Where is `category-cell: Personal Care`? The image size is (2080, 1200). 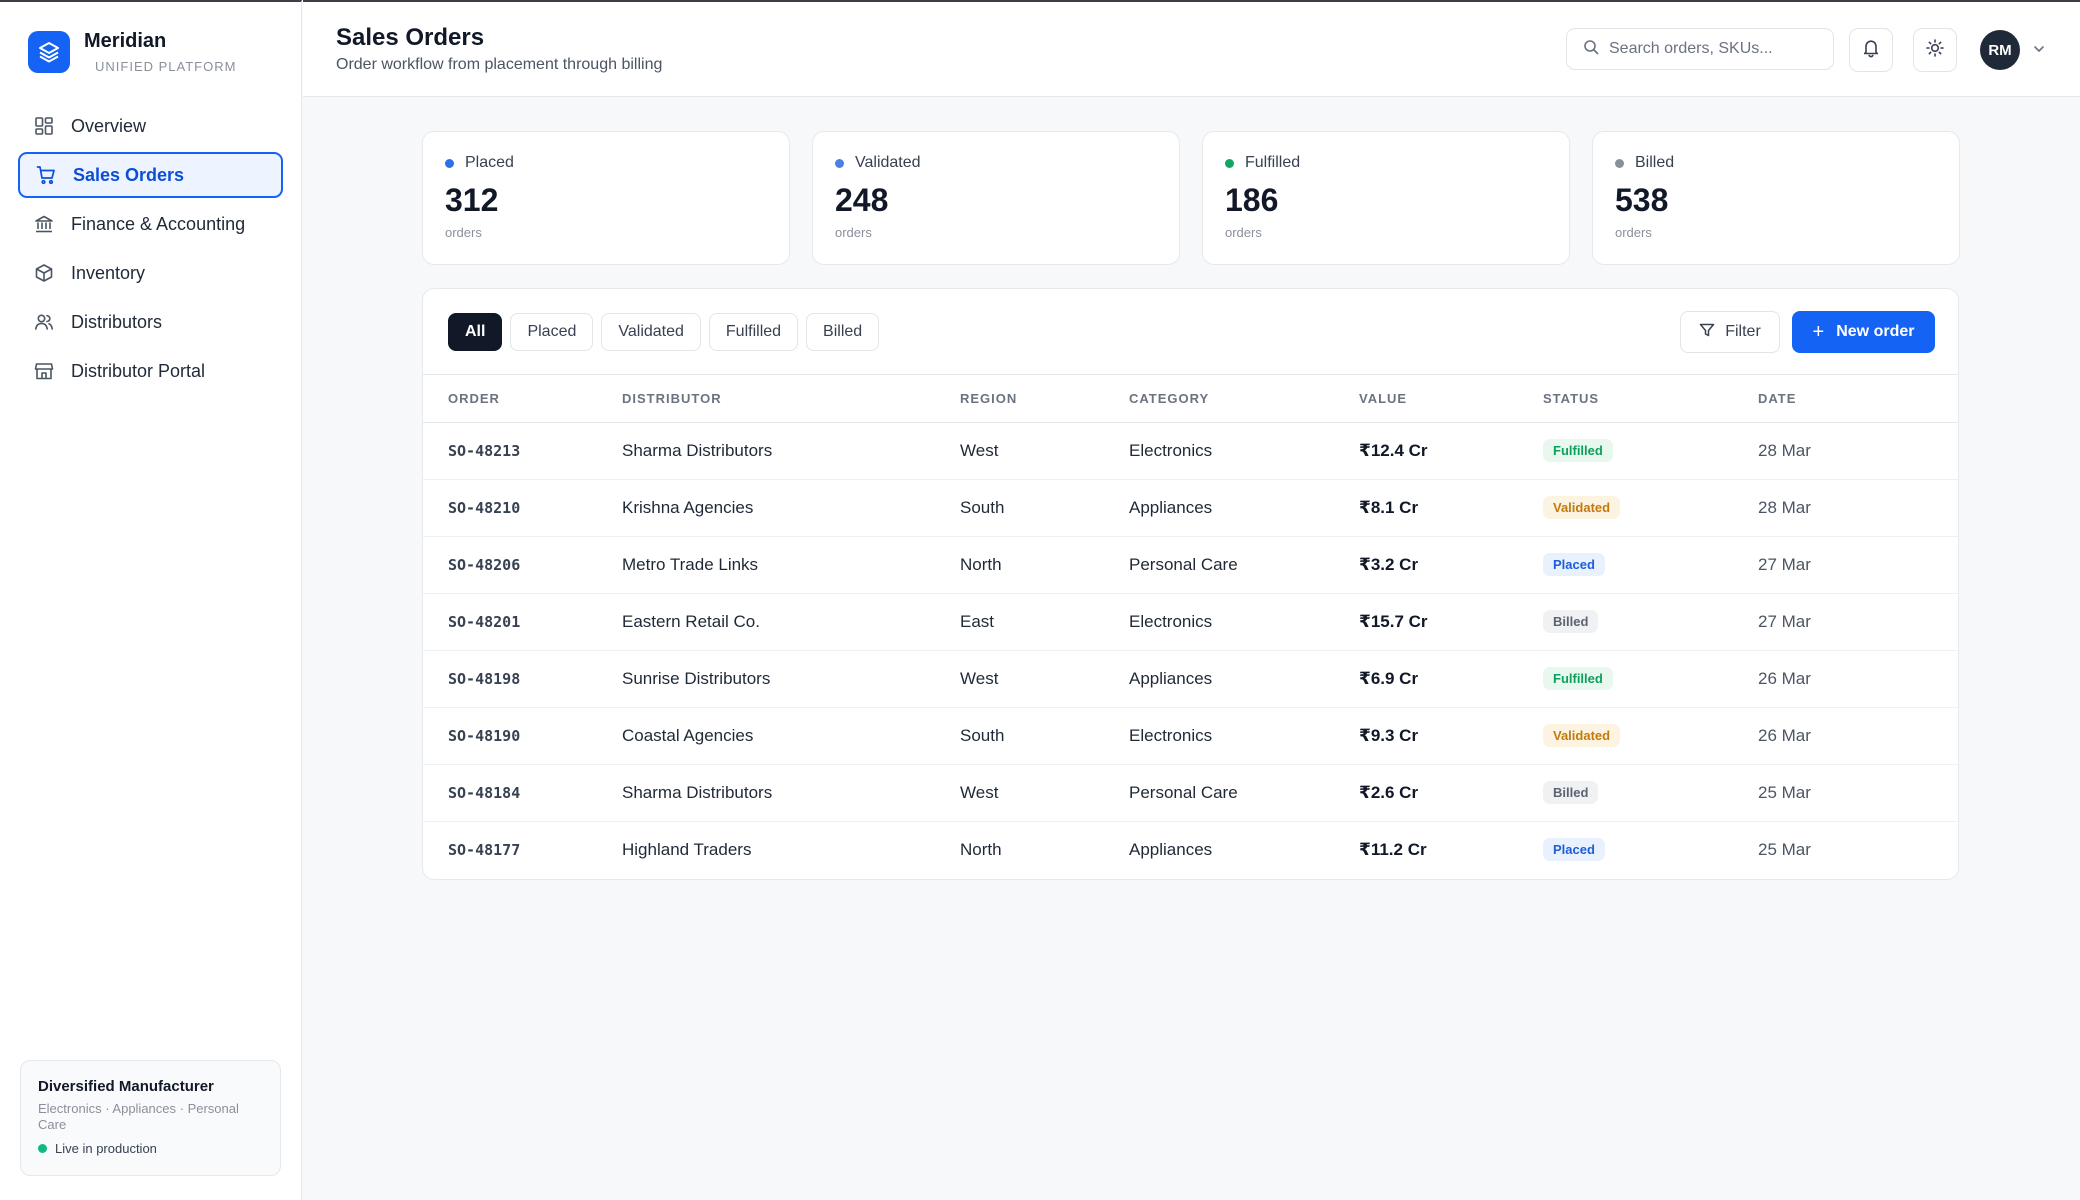 category-cell: Personal Care is located at coordinates (1183, 792).